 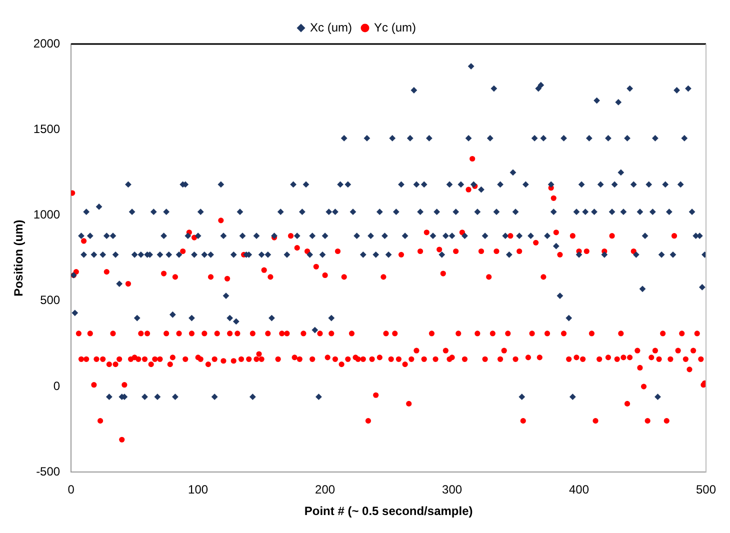 I want to click on y-tick-label: 2000, so click(x=46, y=43).